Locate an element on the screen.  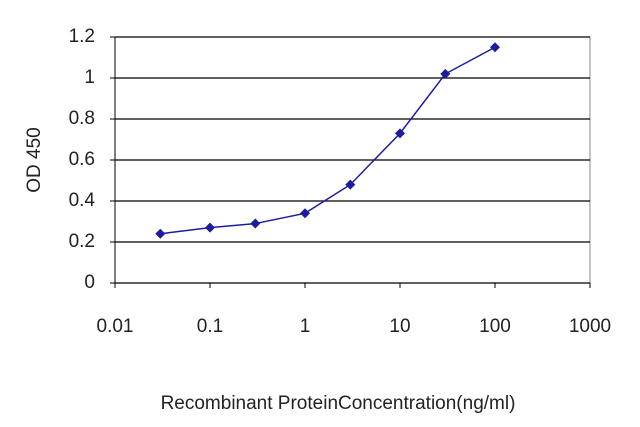
x-axis-label: Recombinant ProteinConcentration(ng/ml) is located at coordinates (338, 403).